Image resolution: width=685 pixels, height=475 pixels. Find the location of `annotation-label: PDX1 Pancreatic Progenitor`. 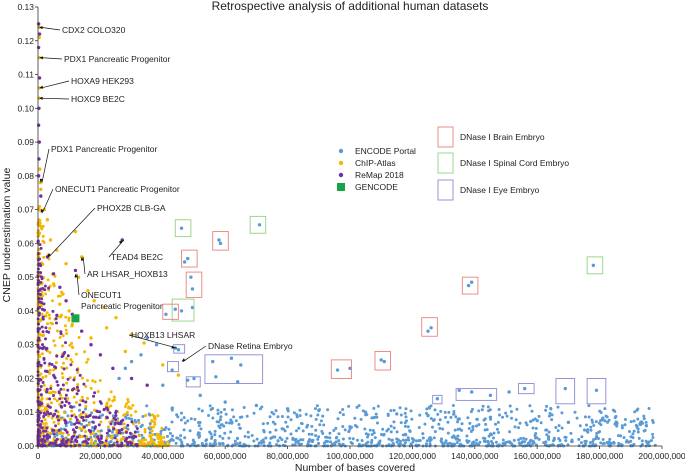

annotation-label: PDX1 Pancreatic Progenitor is located at coordinates (104, 149).